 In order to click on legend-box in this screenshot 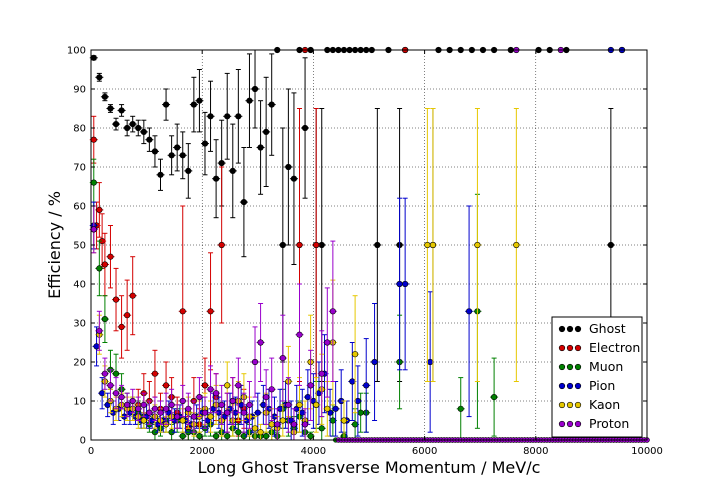, I will do `click(597, 377)`.